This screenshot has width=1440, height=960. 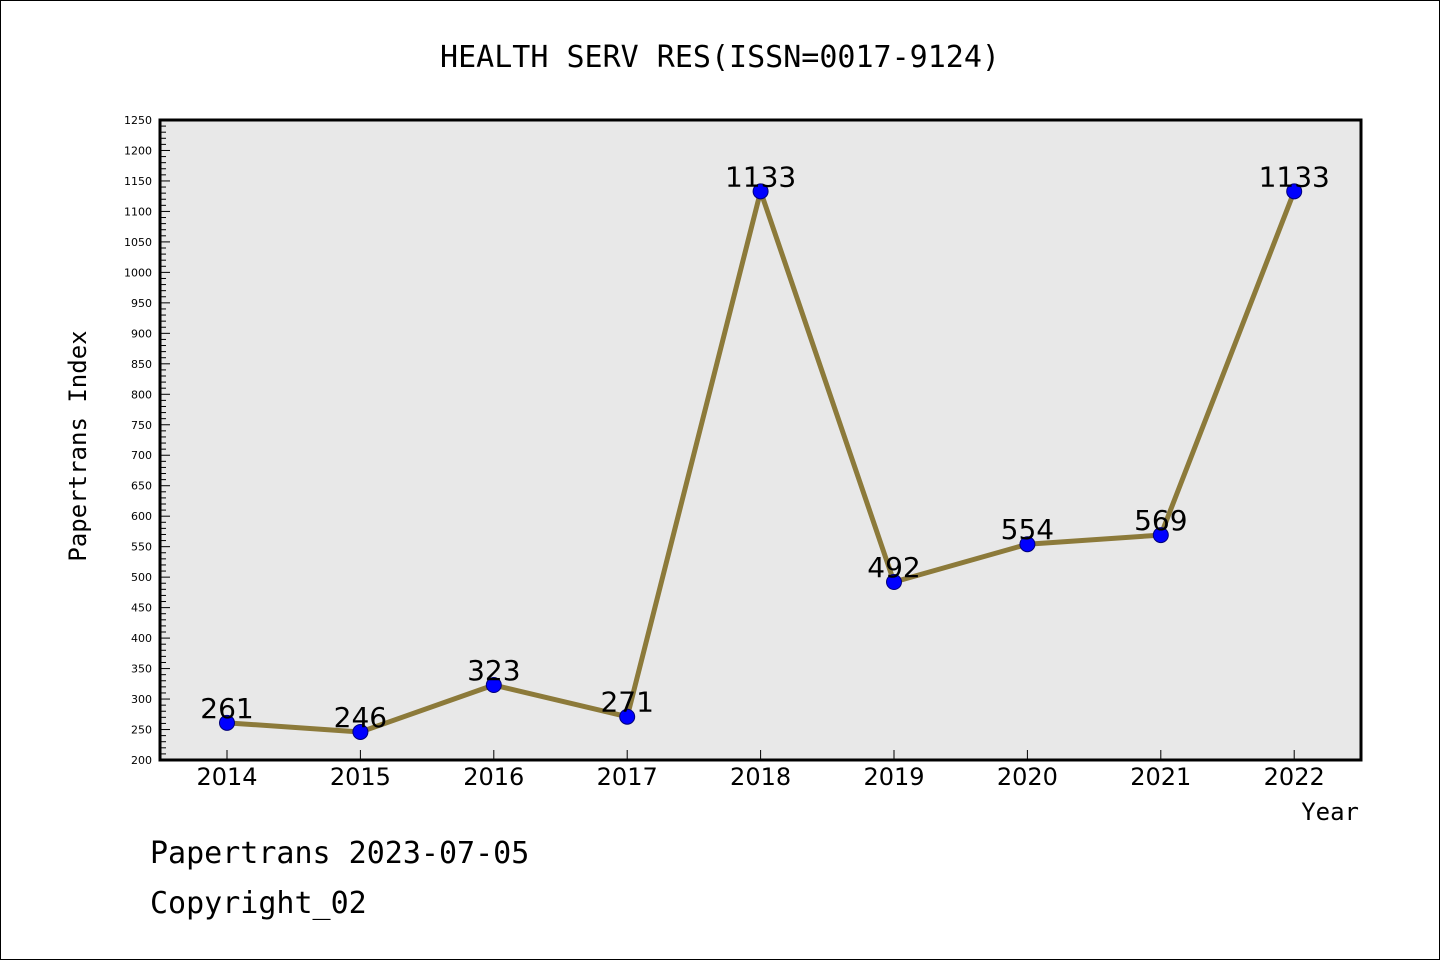 What do you see at coordinates (138, 272) in the screenshot?
I see `y-tick-label: 1000` at bounding box center [138, 272].